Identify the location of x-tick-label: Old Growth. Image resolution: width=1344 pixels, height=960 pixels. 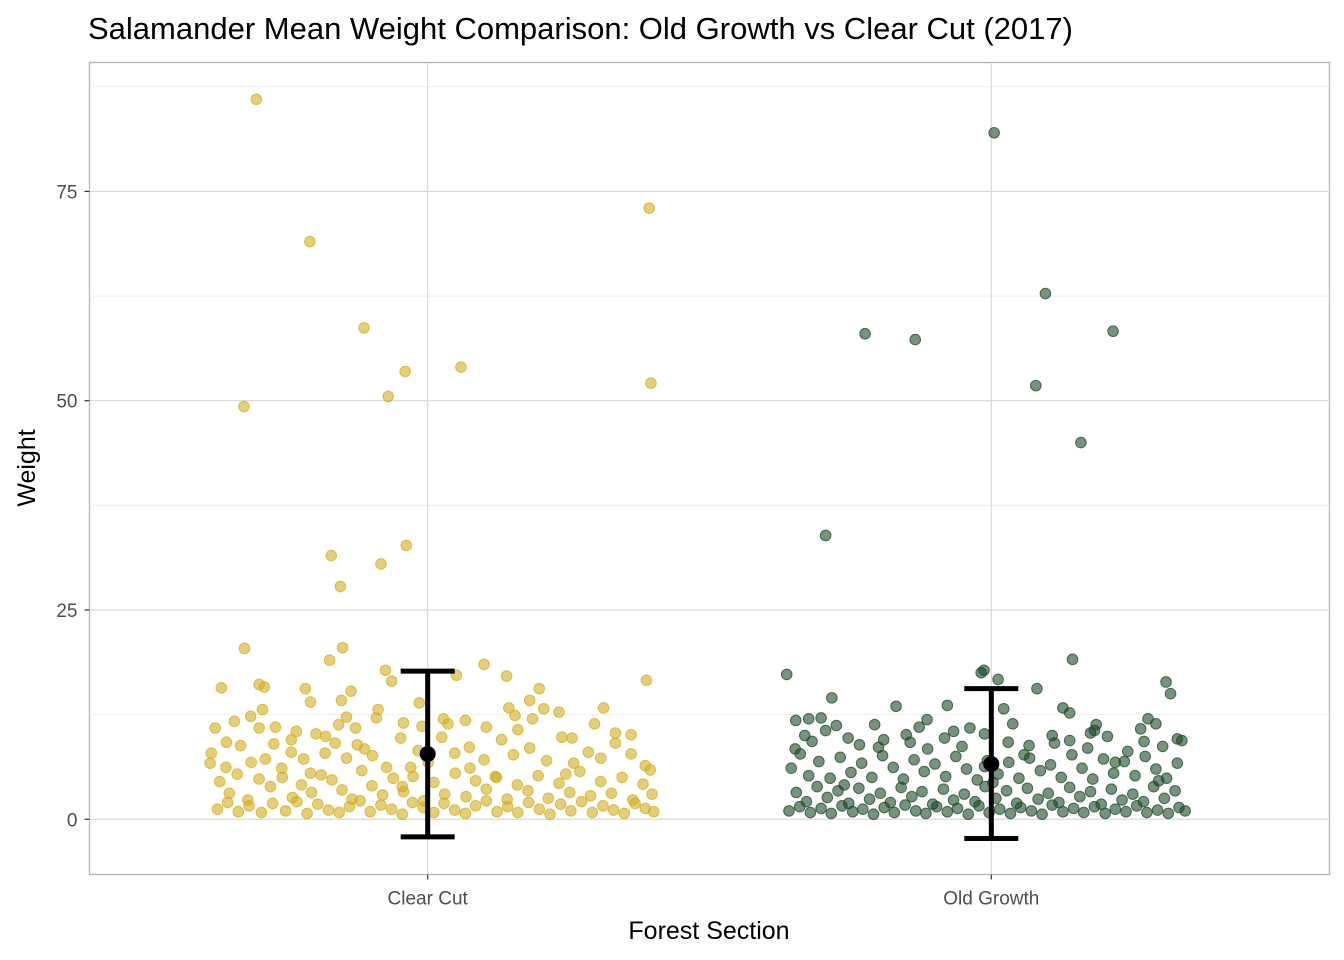
(991, 899).